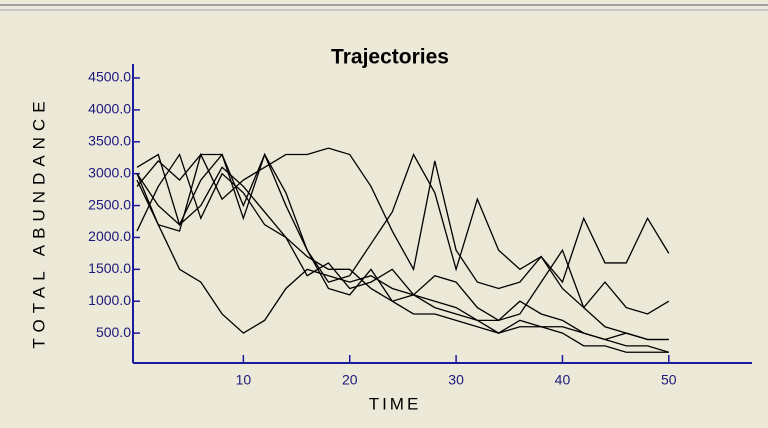 The width and height of the screenshot is (768, 428). I want to click on y-tick-label: 4500.0, so click(109, 77).